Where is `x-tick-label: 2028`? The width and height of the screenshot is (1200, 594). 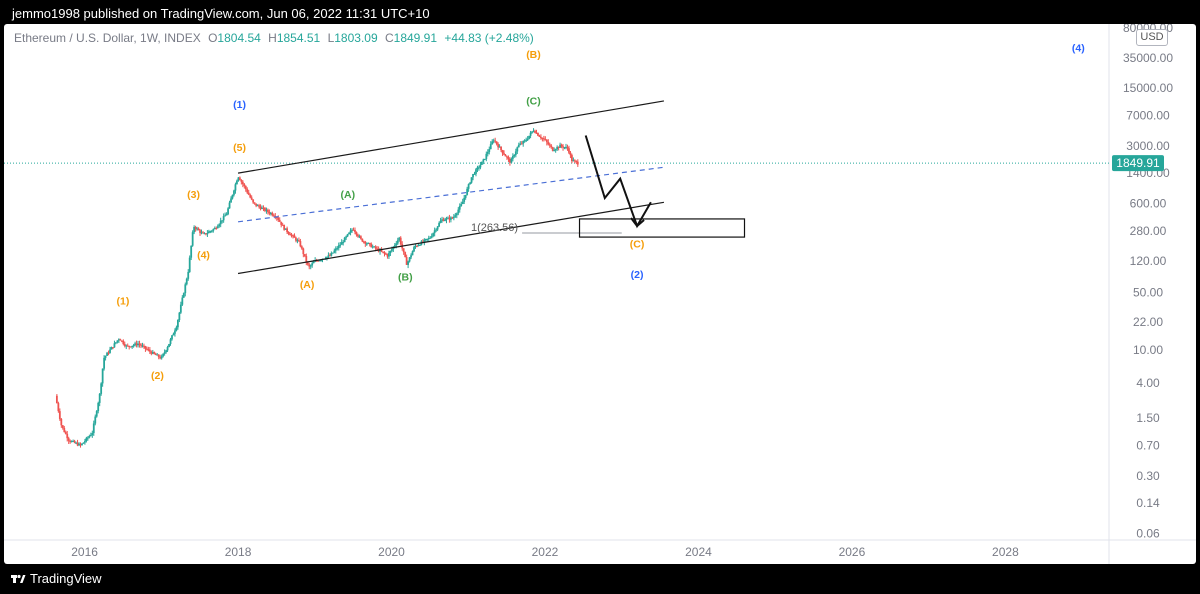
x-tick-label: 2028 is located at coordinates (1005, 552).